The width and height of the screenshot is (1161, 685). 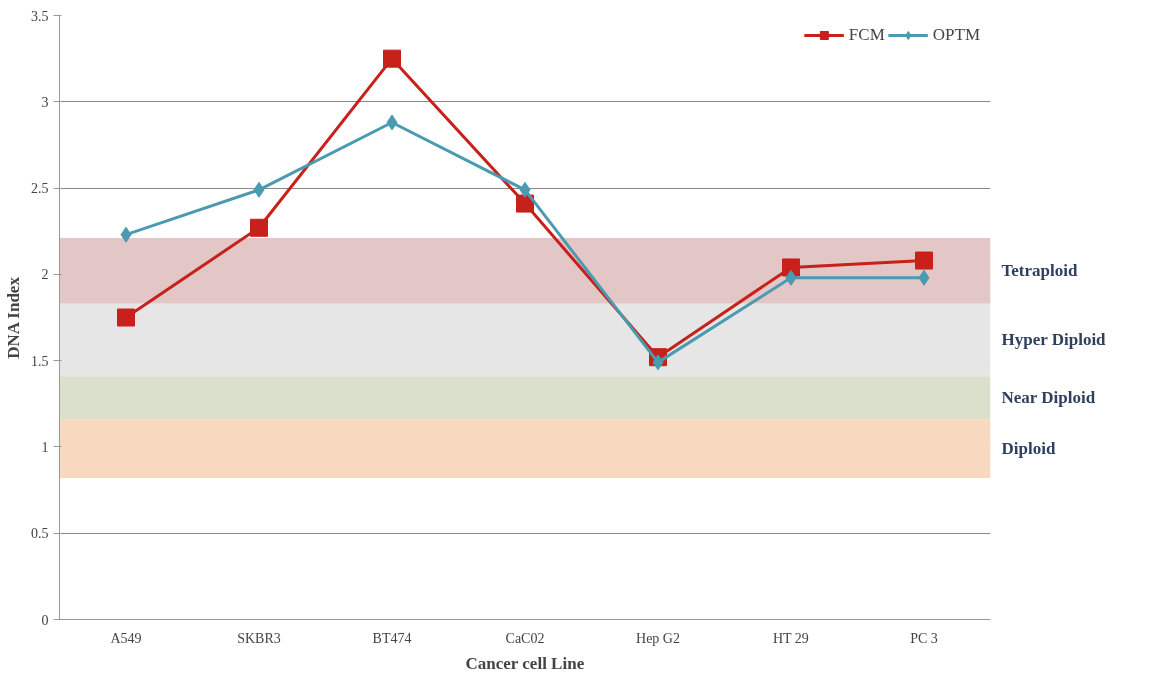 I want to click on y-tick-label: 3, so click(x=45, y=102).